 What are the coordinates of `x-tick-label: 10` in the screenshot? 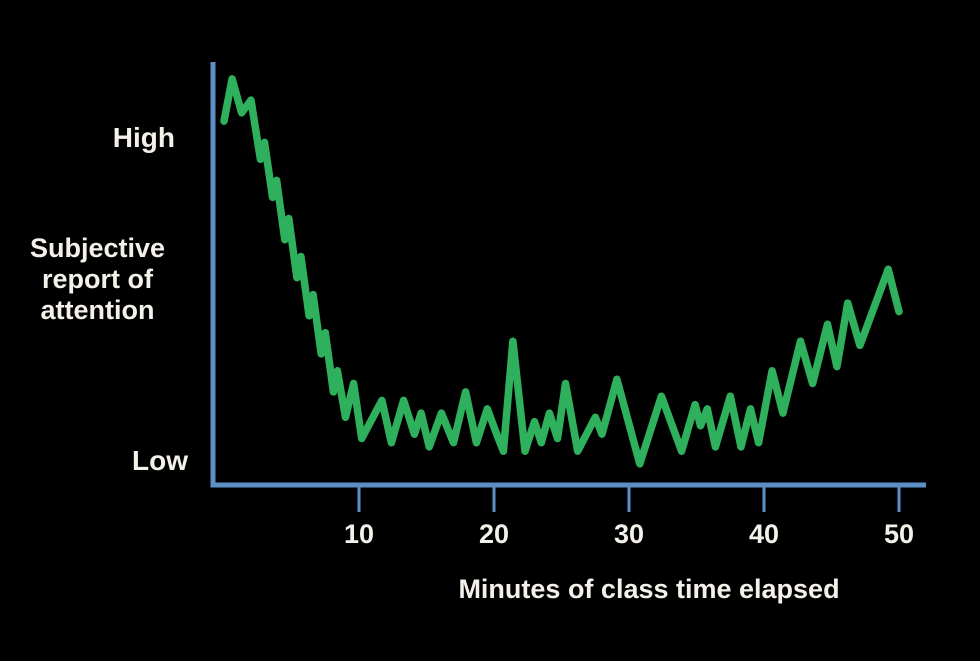 It's located at (359, 534).